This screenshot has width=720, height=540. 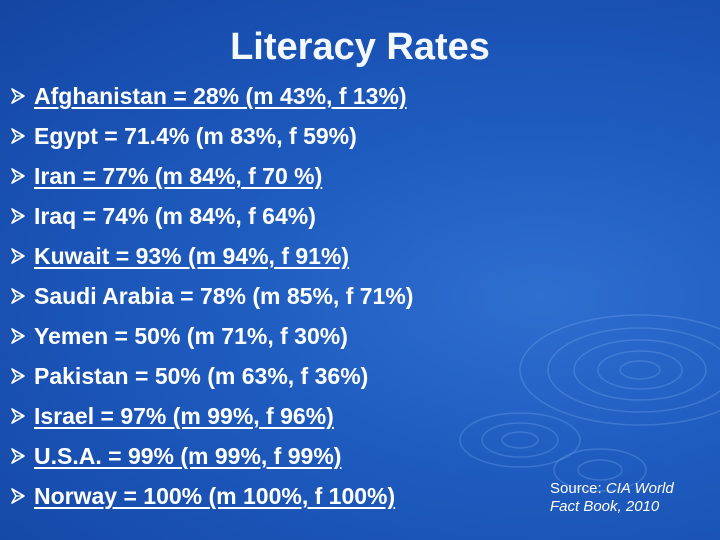 What do you see at coordinates (188, 456) in the screenshot?
I see `list-item-text: U.S.A. = 99% (m 99%, f 99%)` at bounding box center [188, 456].